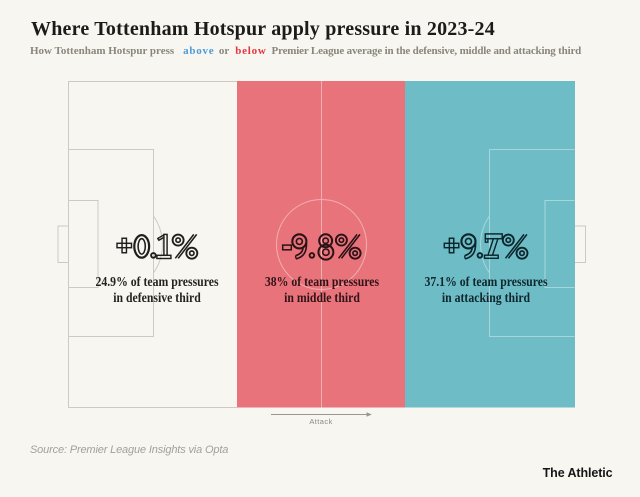  What do you see at coordinates (320, 421) in the screenshot?
I see `svg-text: Attack` at bounding box center [320, 421].